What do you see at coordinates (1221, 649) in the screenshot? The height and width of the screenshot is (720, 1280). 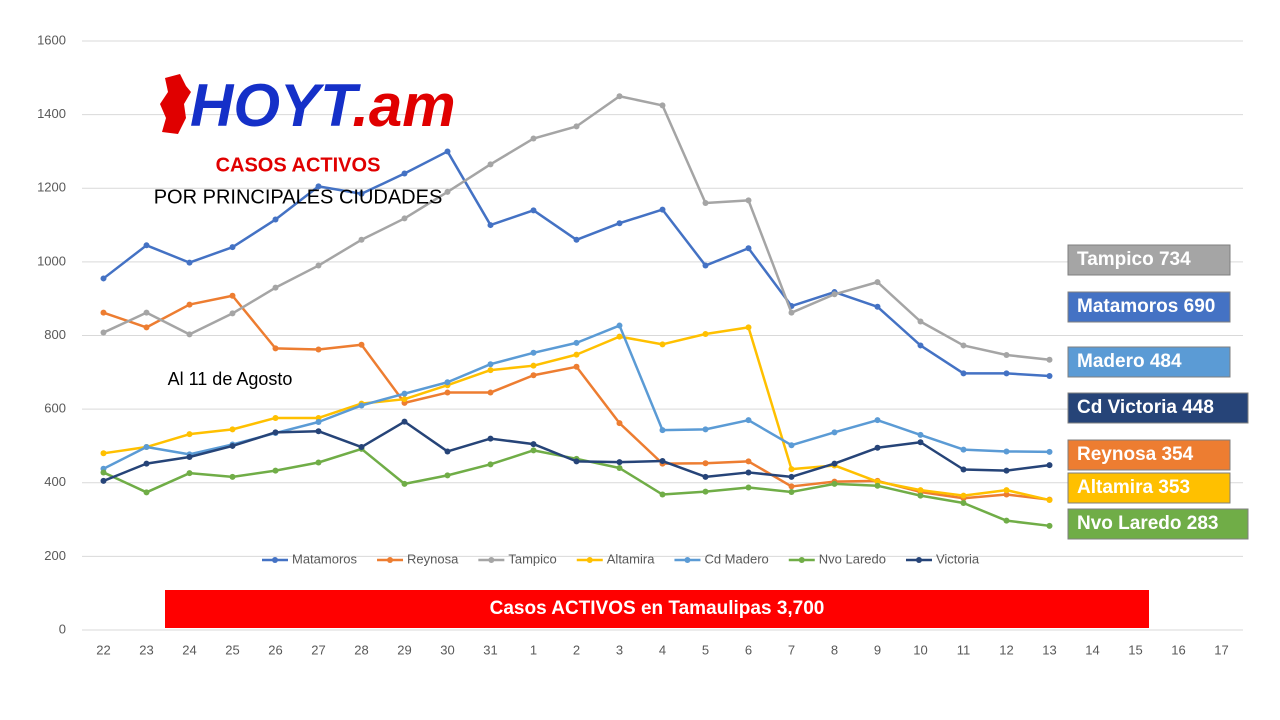 I see `x-tick-label: 17` at bounding box center [1221, 649].